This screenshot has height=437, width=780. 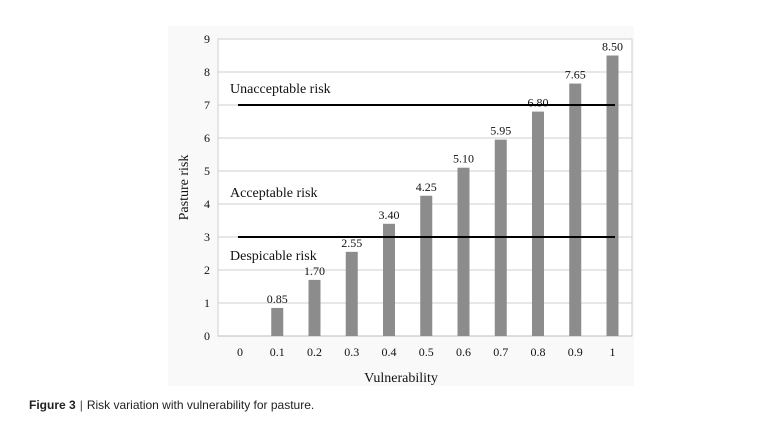 What do you see at coordinates (273, 193) in the screenshot?
I see `threshold-label: Acceptable risk` at bounding box center [273, 193].